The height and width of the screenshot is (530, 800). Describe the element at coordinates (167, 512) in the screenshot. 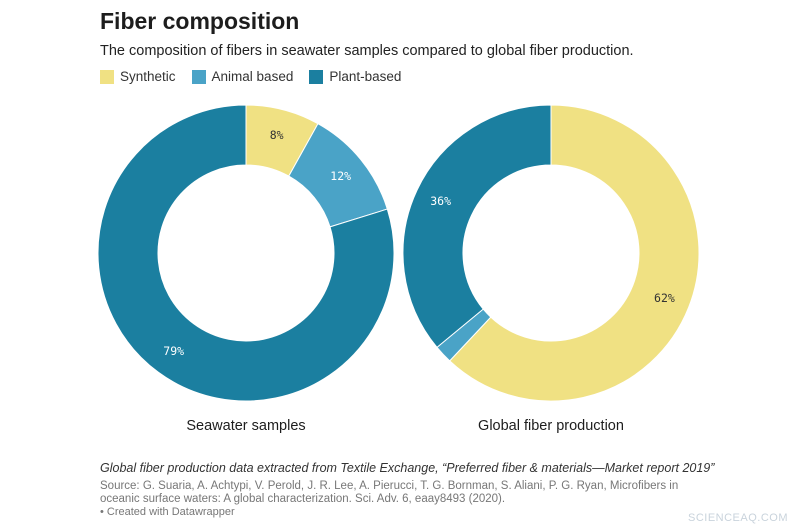

I see `credit-text: • Created with Datawrapper` at that location.